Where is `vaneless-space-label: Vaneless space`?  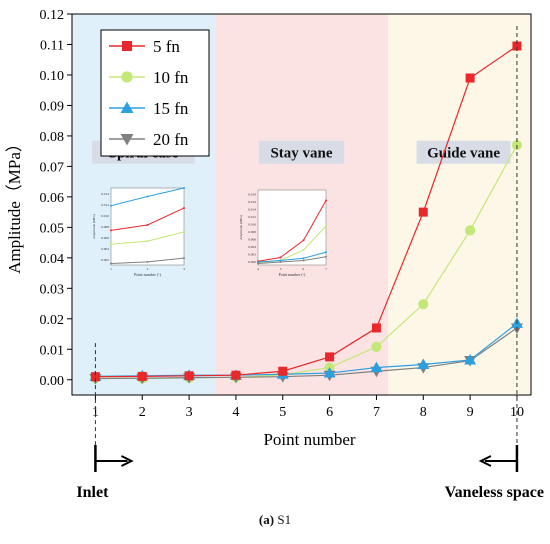 vaneless-space-label: Vaneless space is located at coordinates (494, 492).